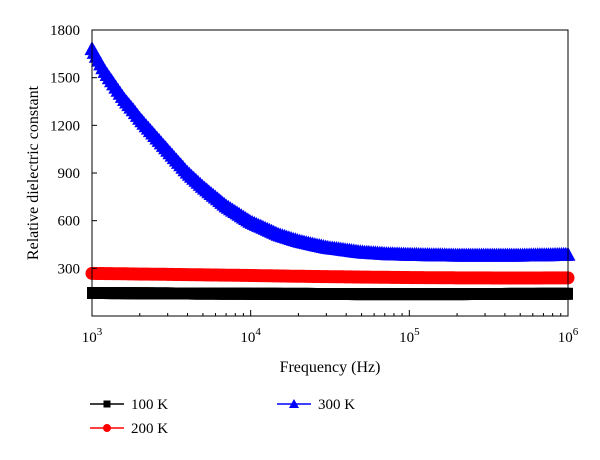 This screenshot has height=460, width=600. I want to click on y-axis-title: Relative dielectric constant, so click(33, 172).